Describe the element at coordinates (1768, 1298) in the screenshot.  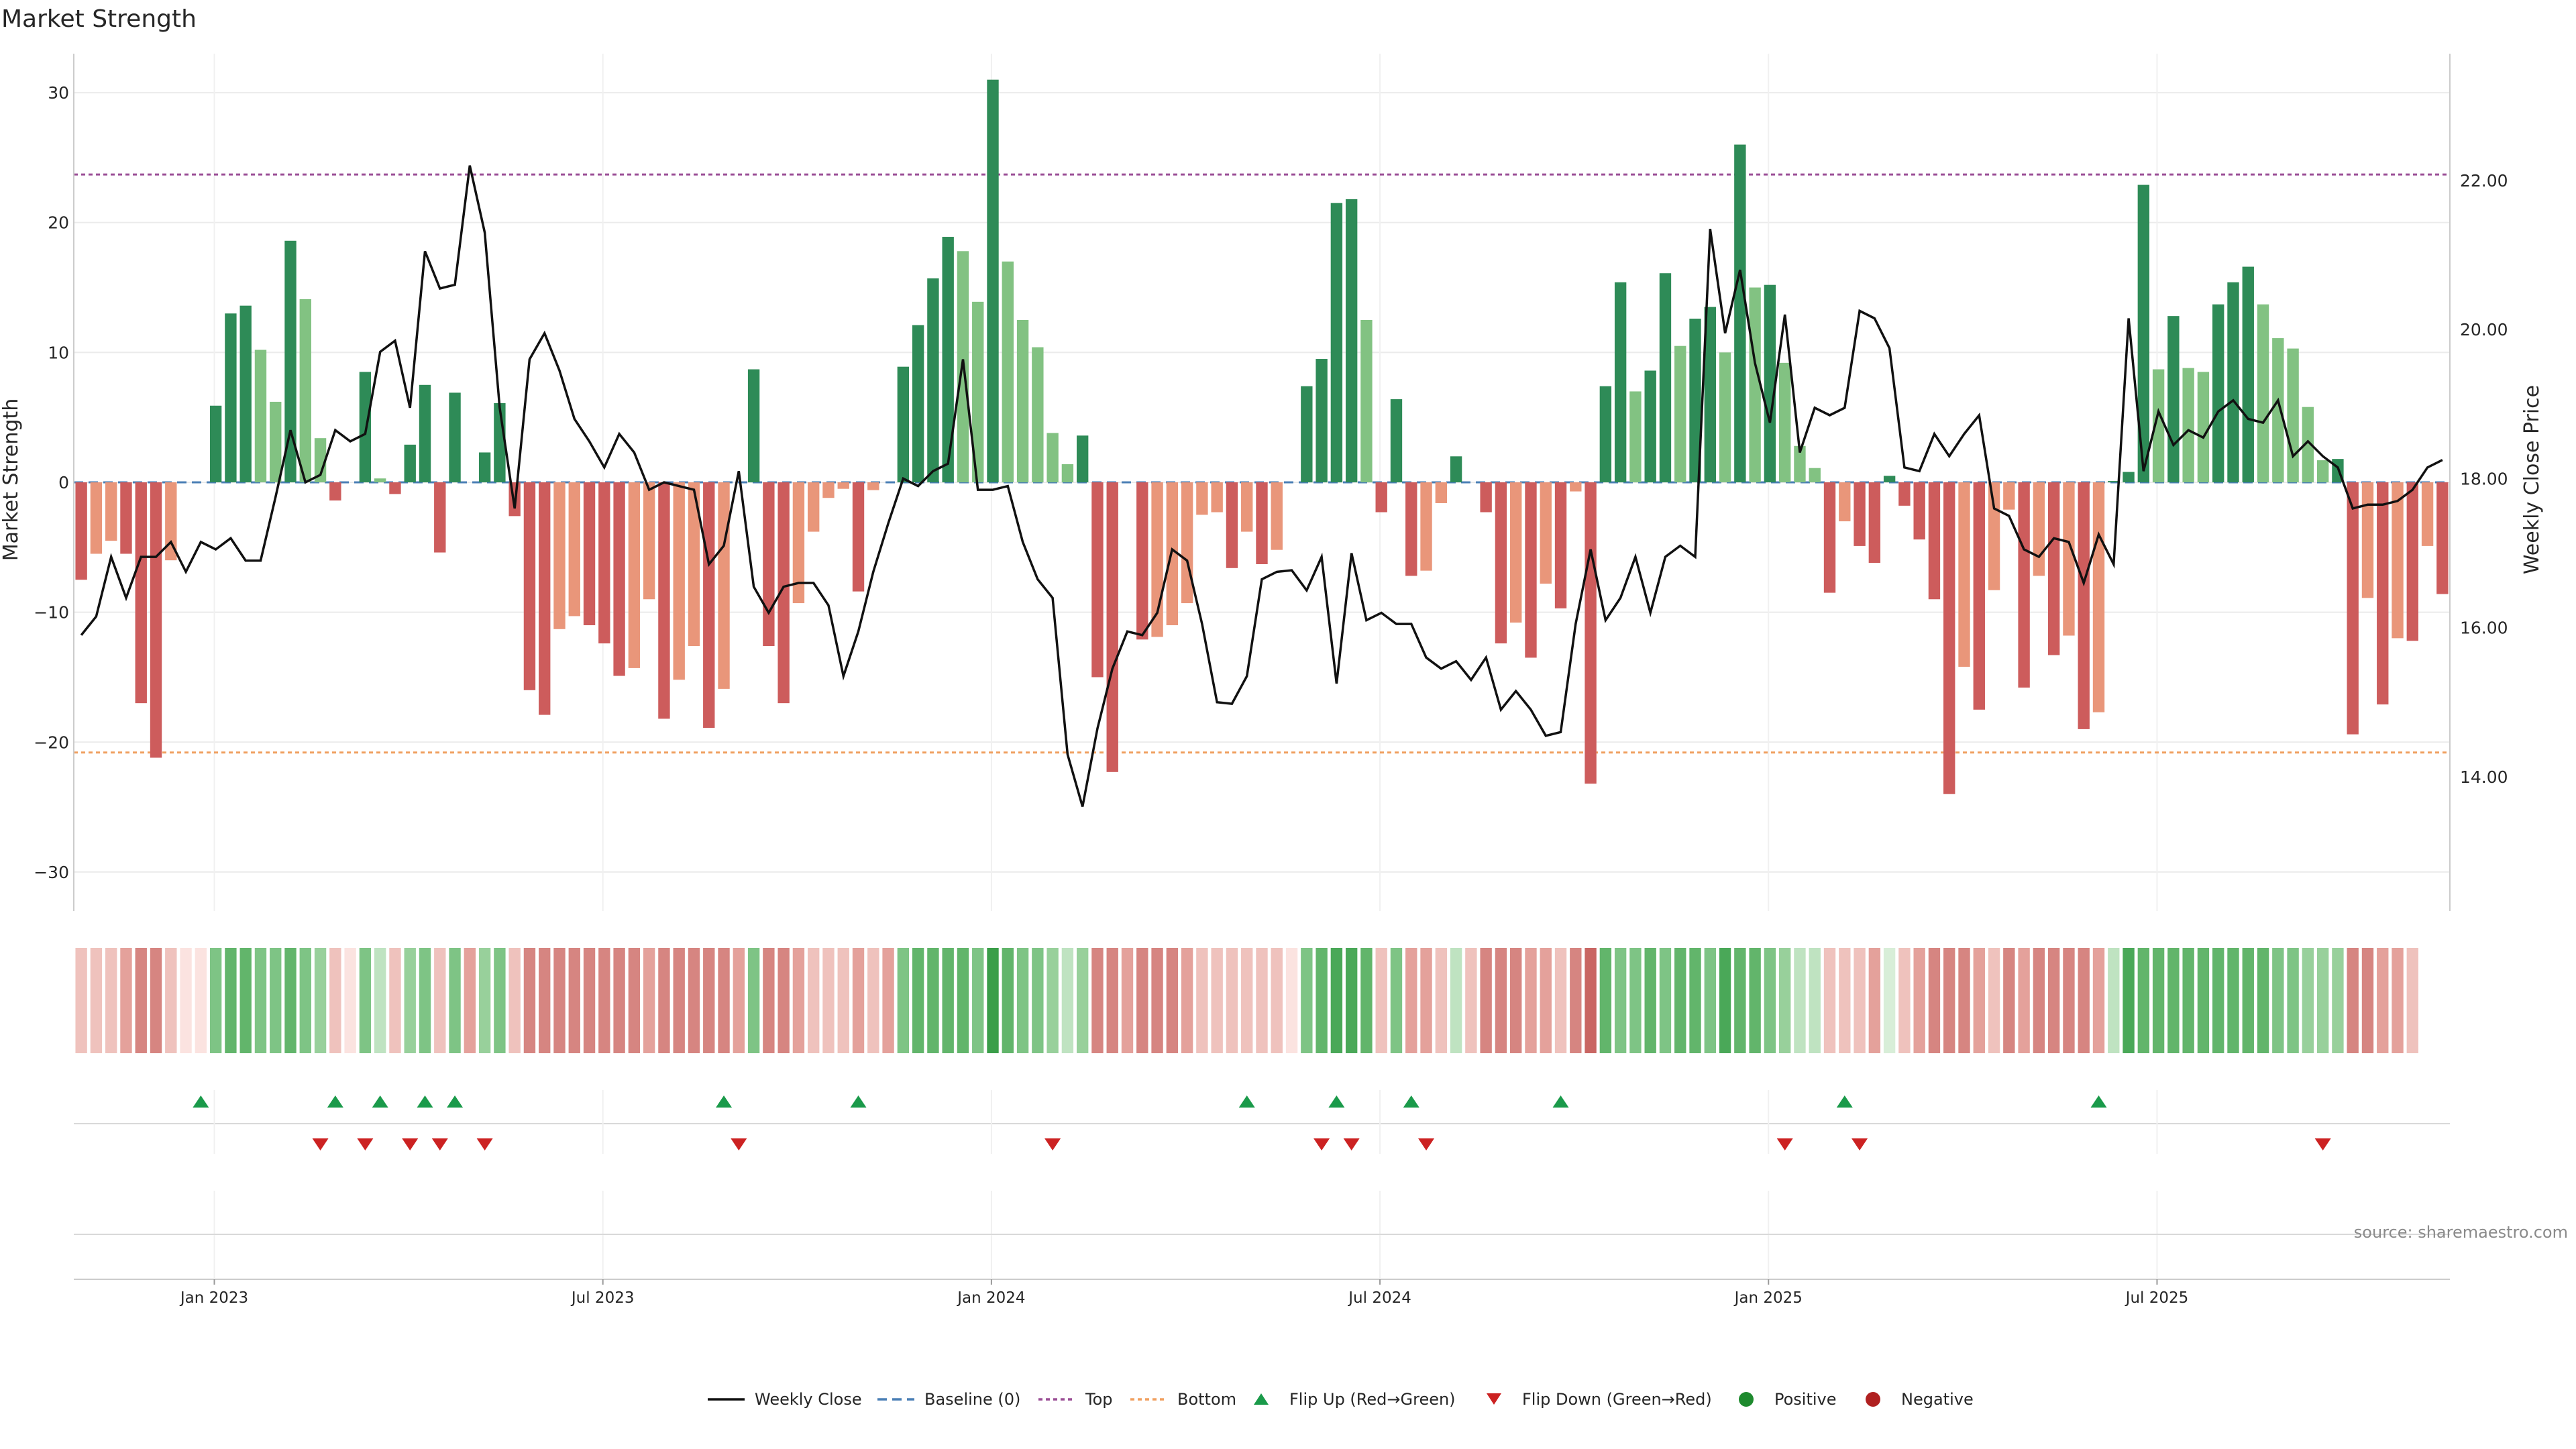
I see `x-tick-label: Jan 2025` at that location.